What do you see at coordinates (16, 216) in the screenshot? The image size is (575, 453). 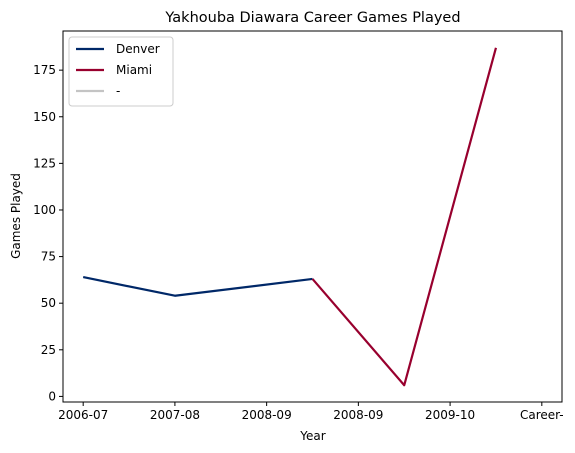 I see `y-axis-label: Games Played` at bounding box center [16, 216].